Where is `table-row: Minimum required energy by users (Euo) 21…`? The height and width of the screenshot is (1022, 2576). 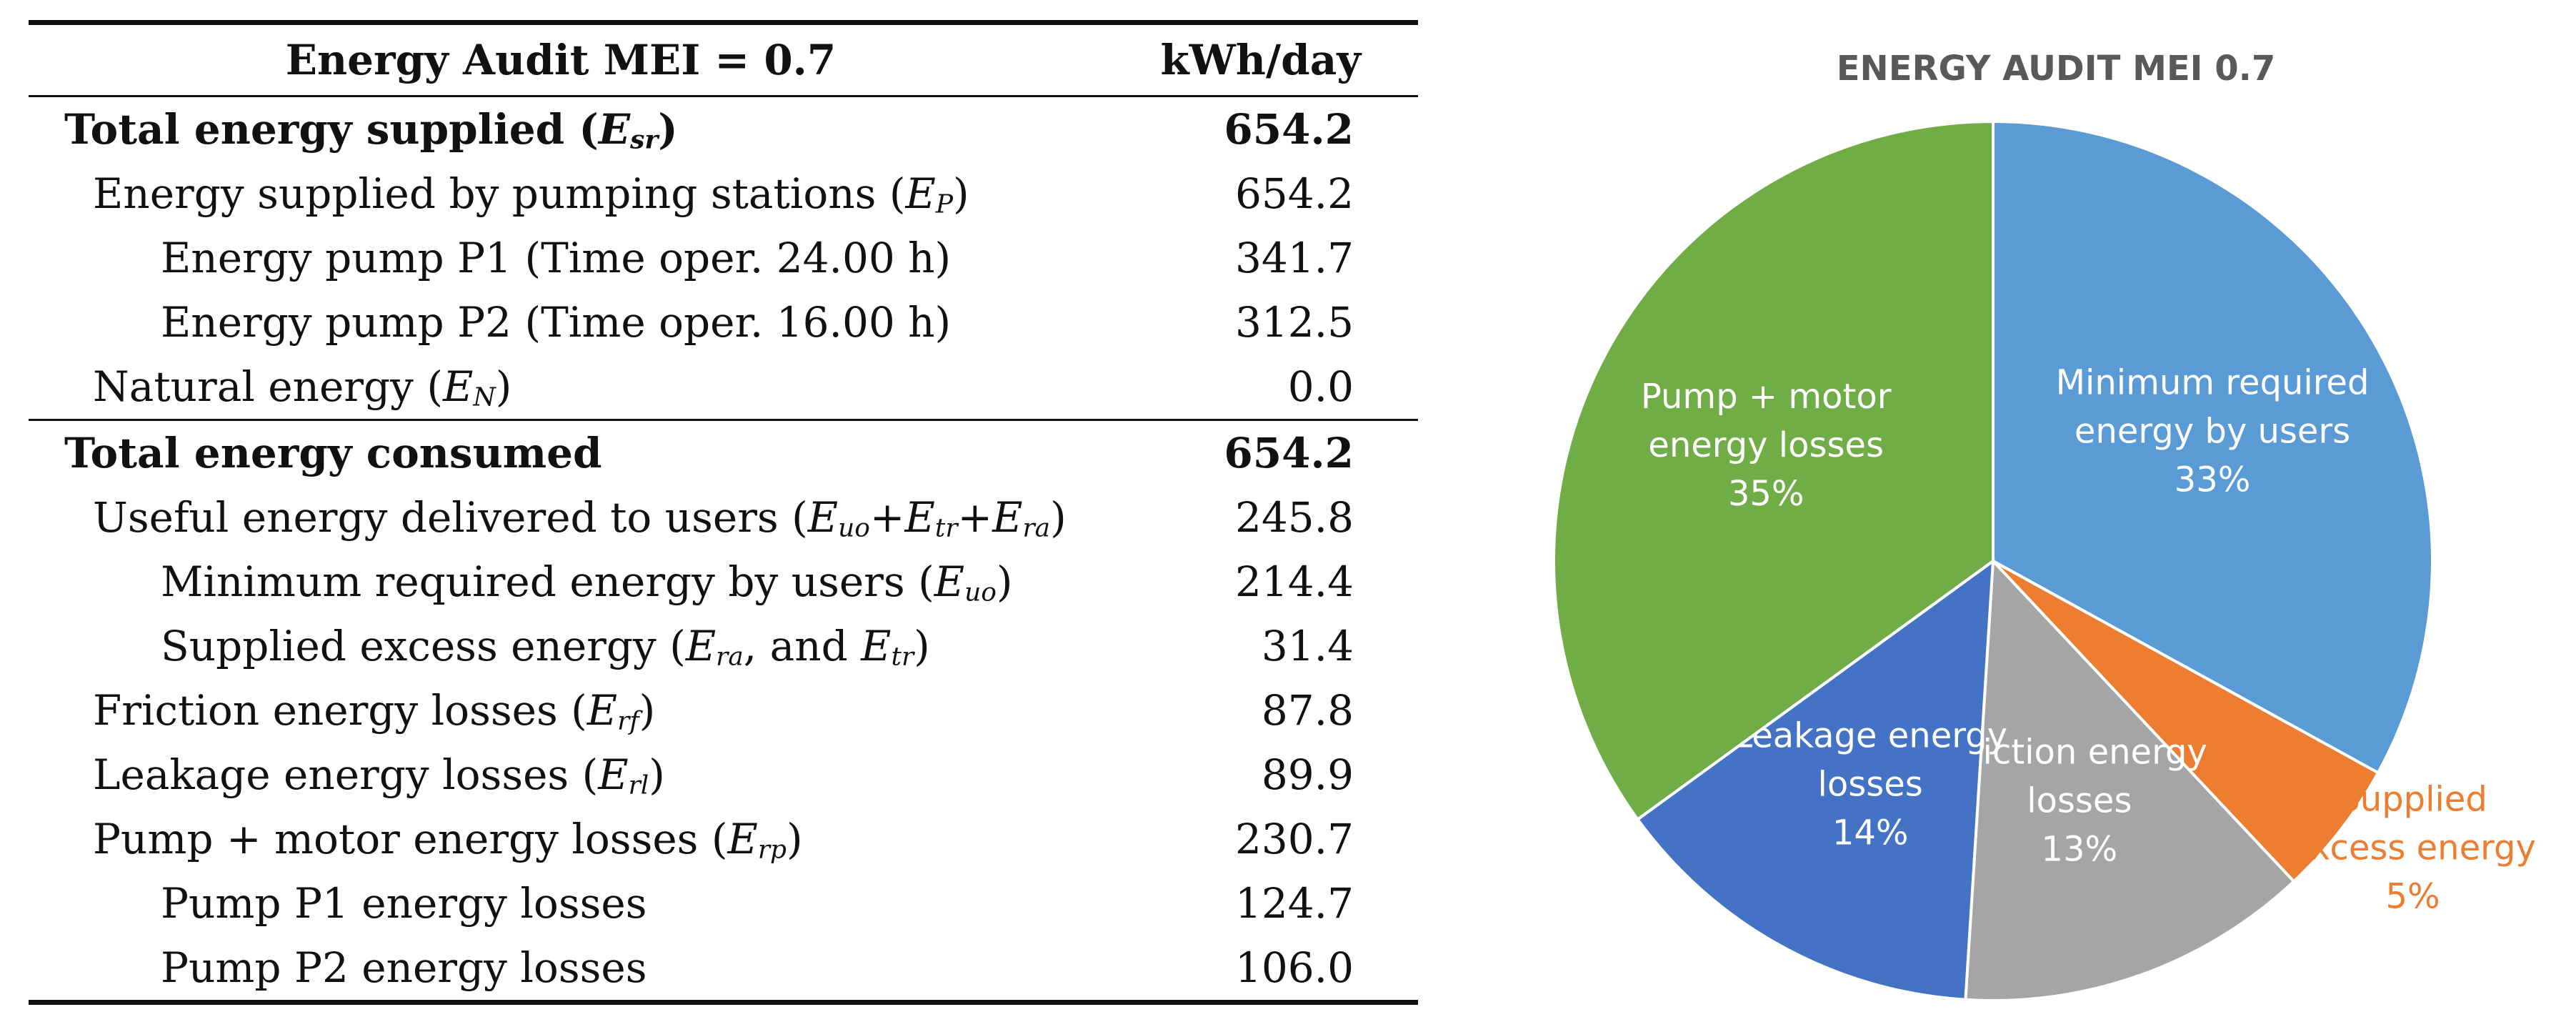 table-row: Minimum required energy by users (Euo) 21… is located at coordinates (724, 582).